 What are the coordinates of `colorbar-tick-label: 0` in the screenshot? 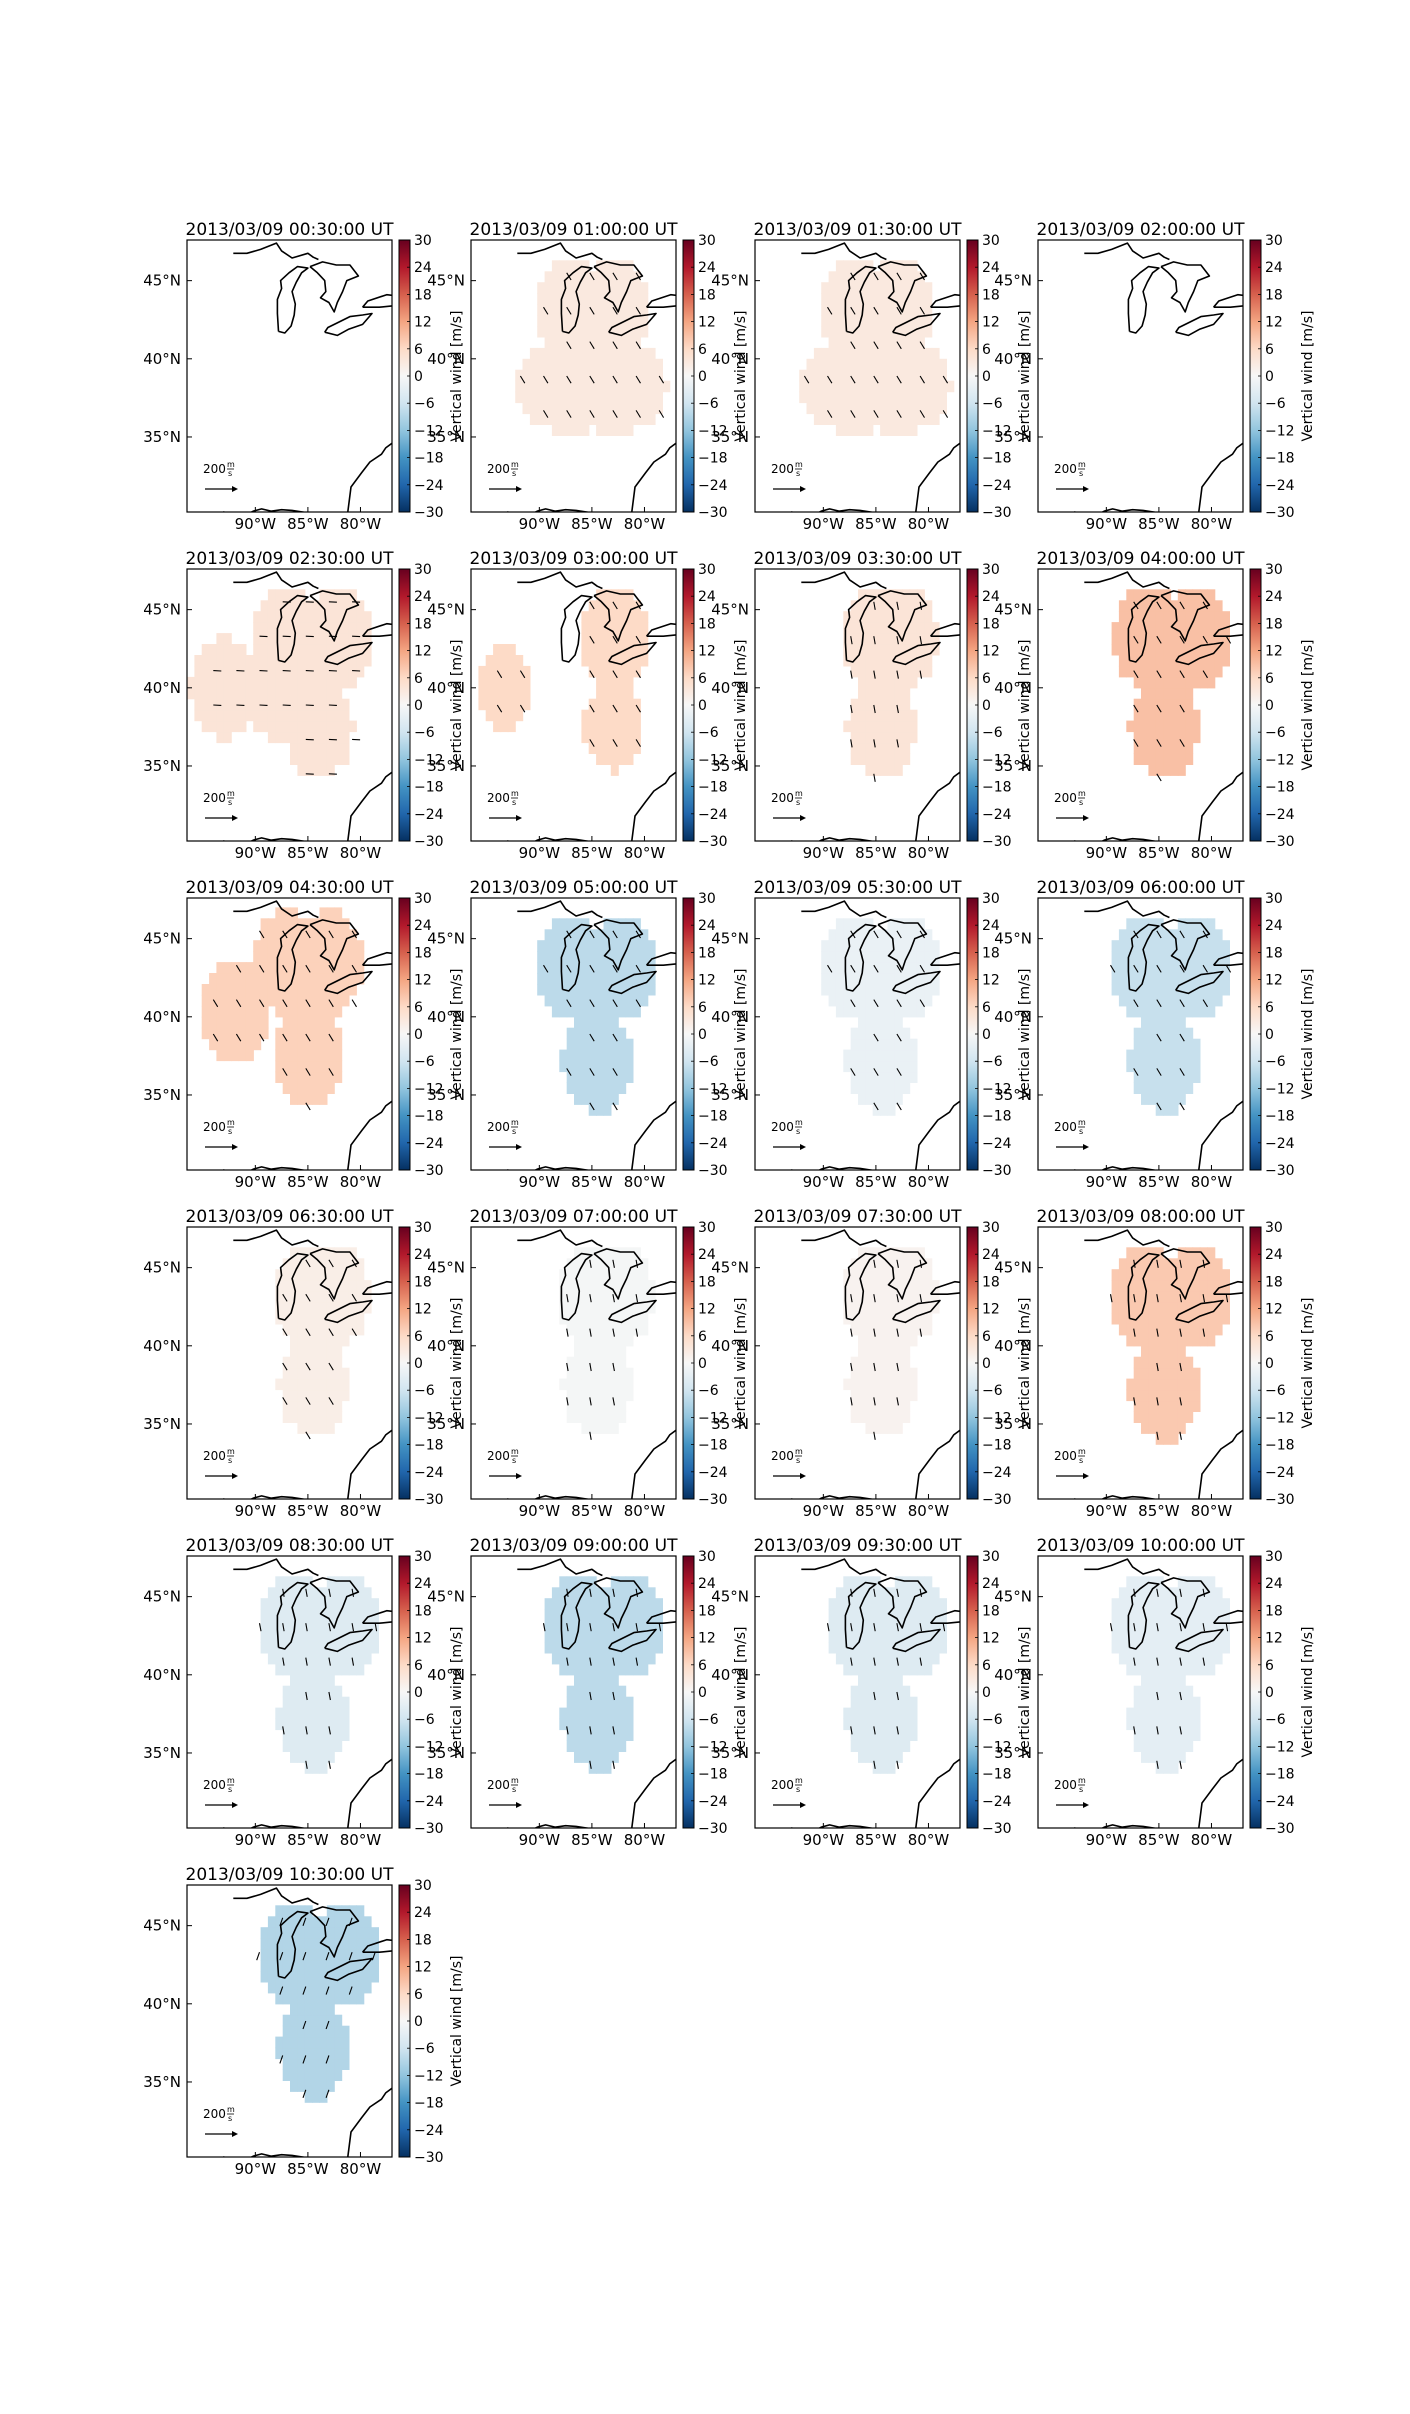 It's located at (986, 377).